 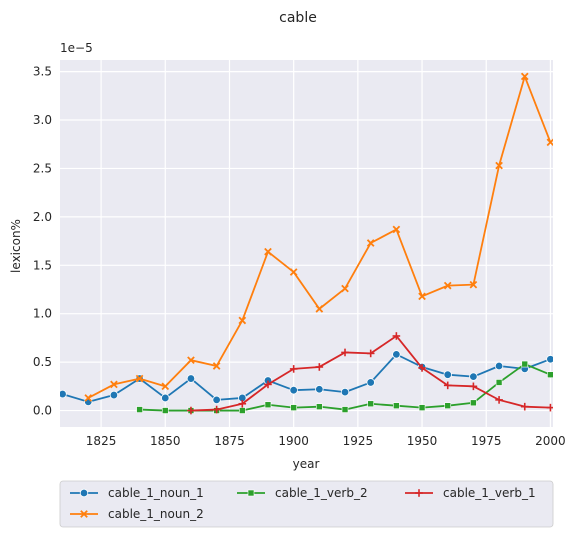 What do you see at coordinates (156, 514) in the screenshot?
I see `legend-label: cable_1_noun_2` at bounding box center [156, 514].